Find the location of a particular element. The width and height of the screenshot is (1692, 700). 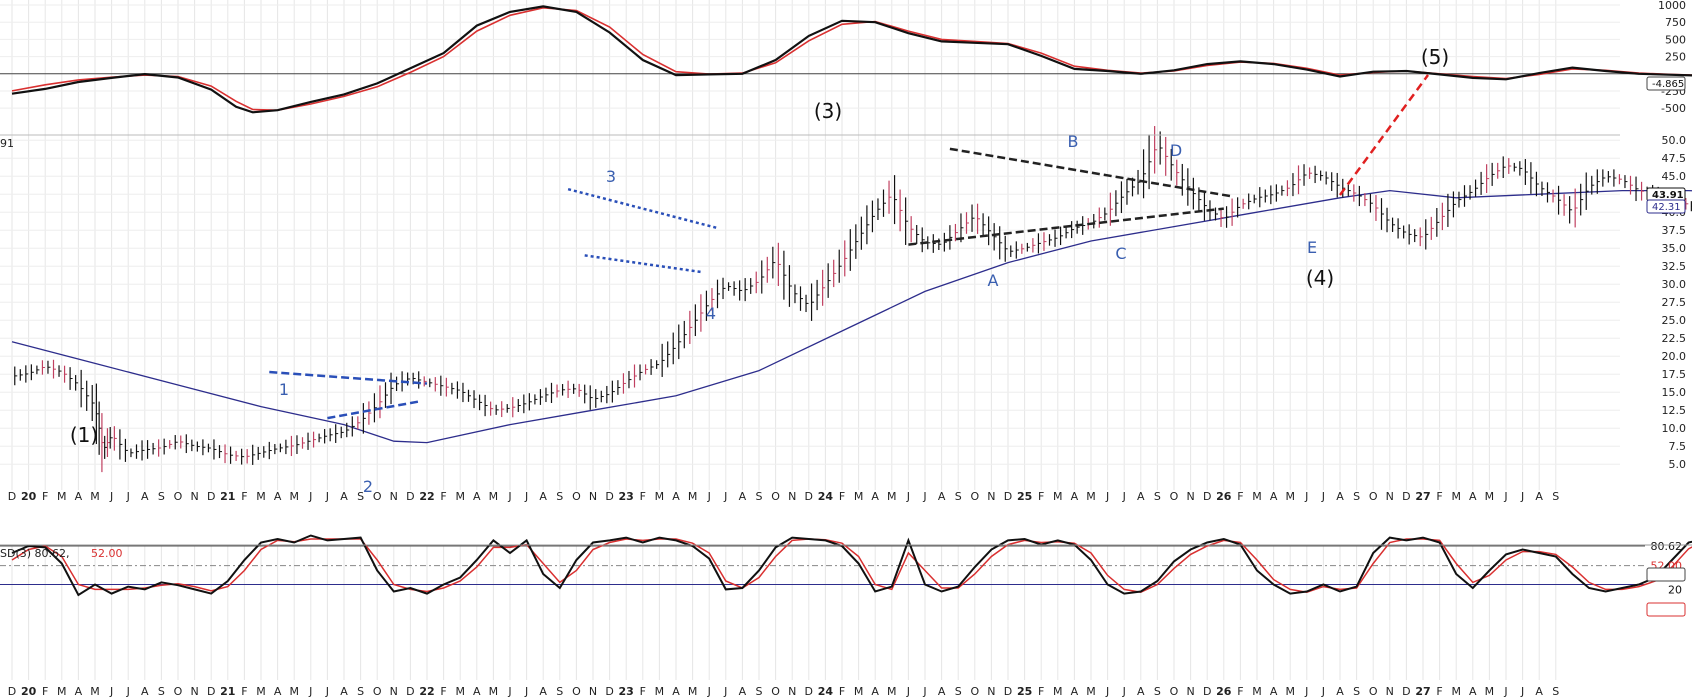

wave-label-blue: 3 is located at coordinates (611, 176).